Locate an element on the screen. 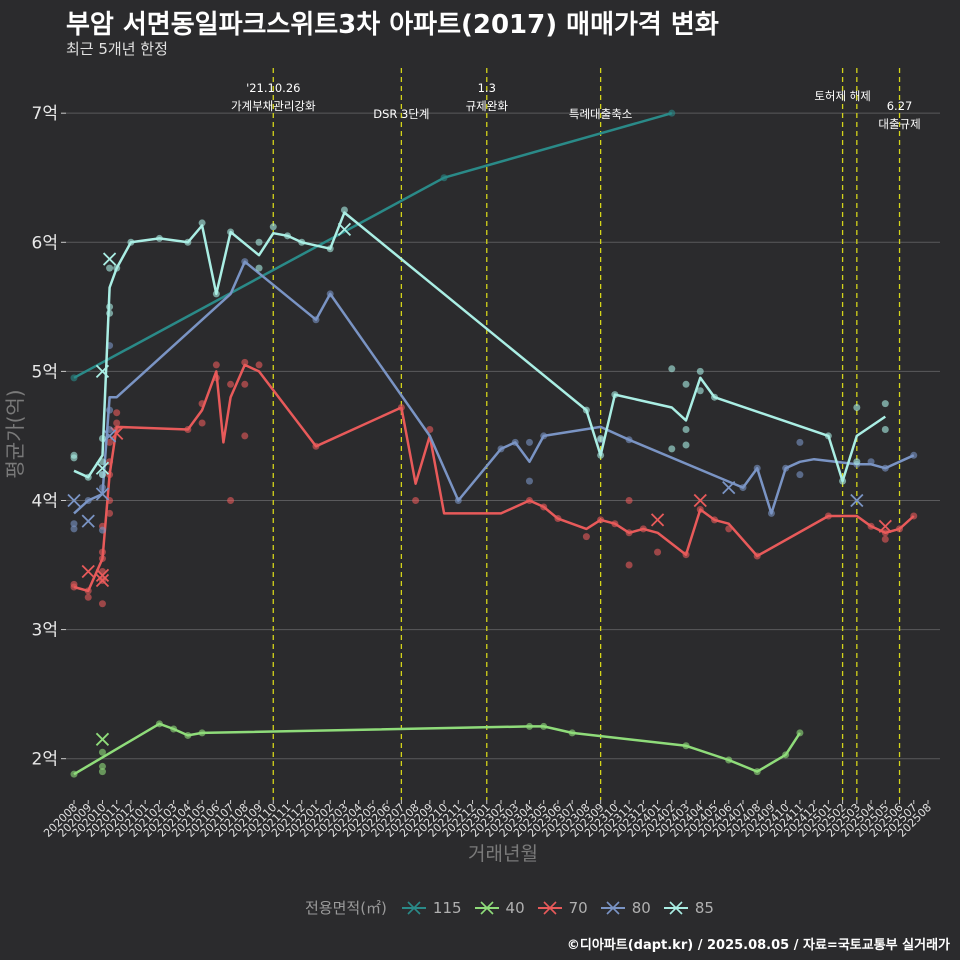  event-label: 규제완화 is located at coordinates (487, 106).